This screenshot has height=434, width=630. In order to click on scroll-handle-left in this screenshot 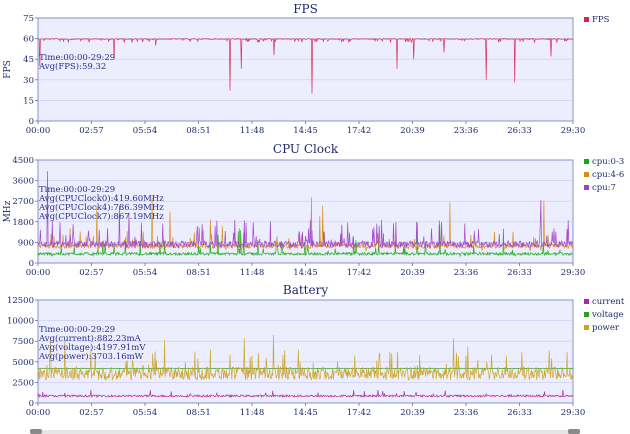, I will do `click(36, 431)`.